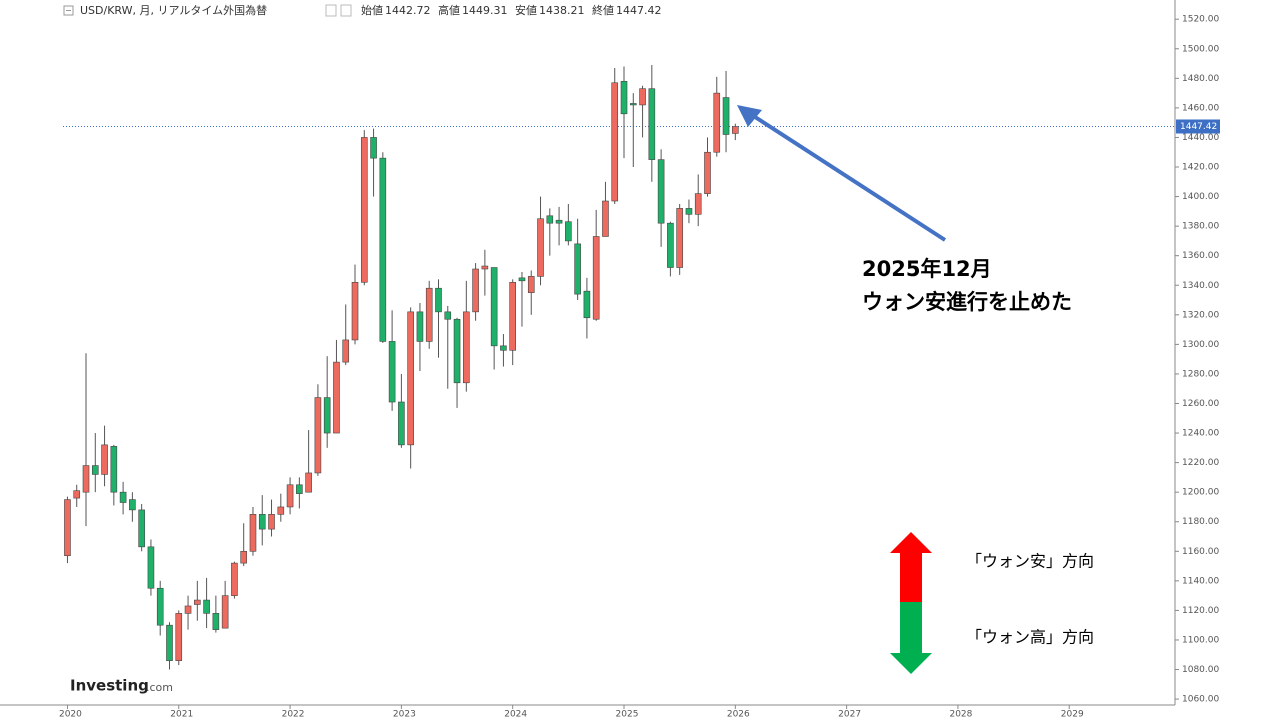 This screenshot has height=720, width=1280. What do you see at coordinates (449, 10) in the screenshot?
I see `ohlc-label: 高値` at bounding box center [449, 10].